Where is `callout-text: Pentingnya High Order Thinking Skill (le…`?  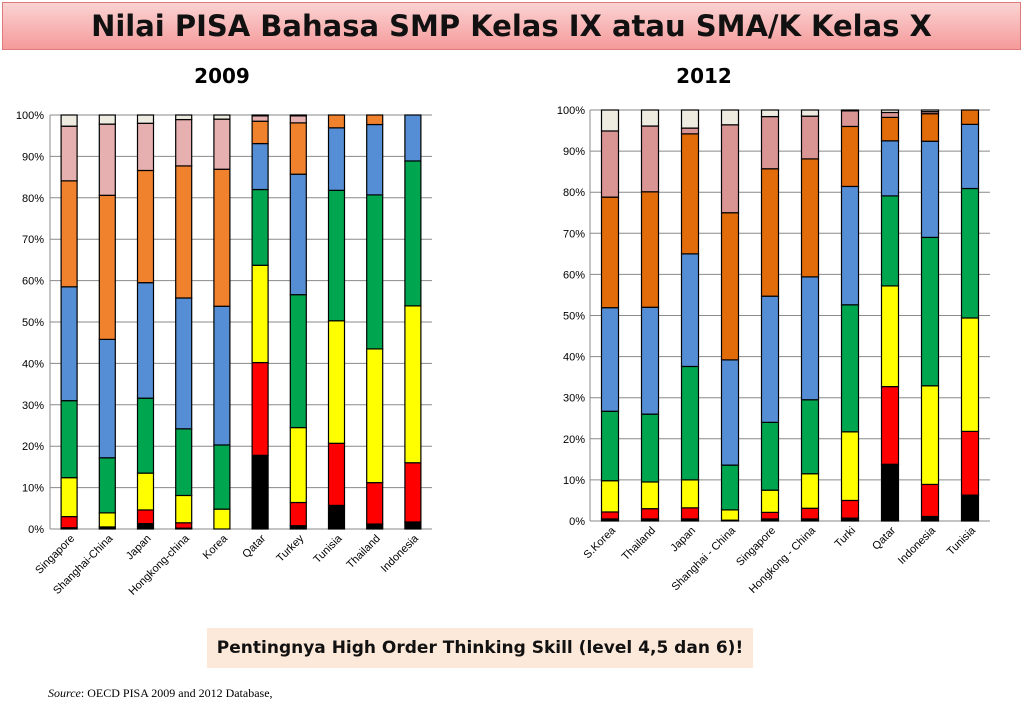
callout-text: Pentingnya High Order Thinking Skill (le… is located at coordinates (480, 648).